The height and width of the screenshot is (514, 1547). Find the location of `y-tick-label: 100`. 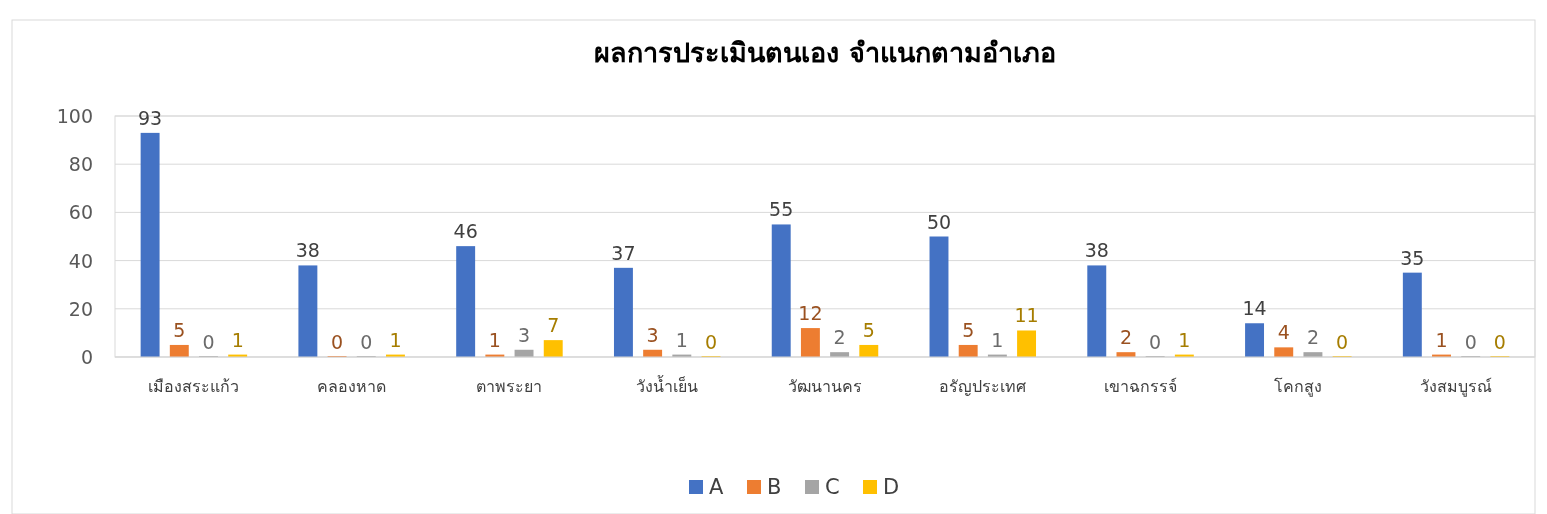

y-tick-label: 100 is located at coordinates (74, 116).